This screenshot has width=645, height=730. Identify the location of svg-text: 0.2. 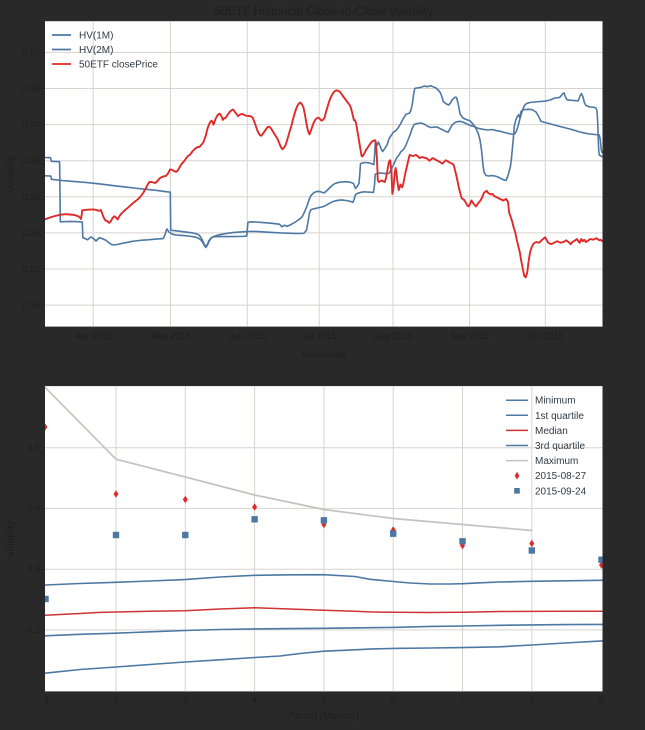
(33, 630).